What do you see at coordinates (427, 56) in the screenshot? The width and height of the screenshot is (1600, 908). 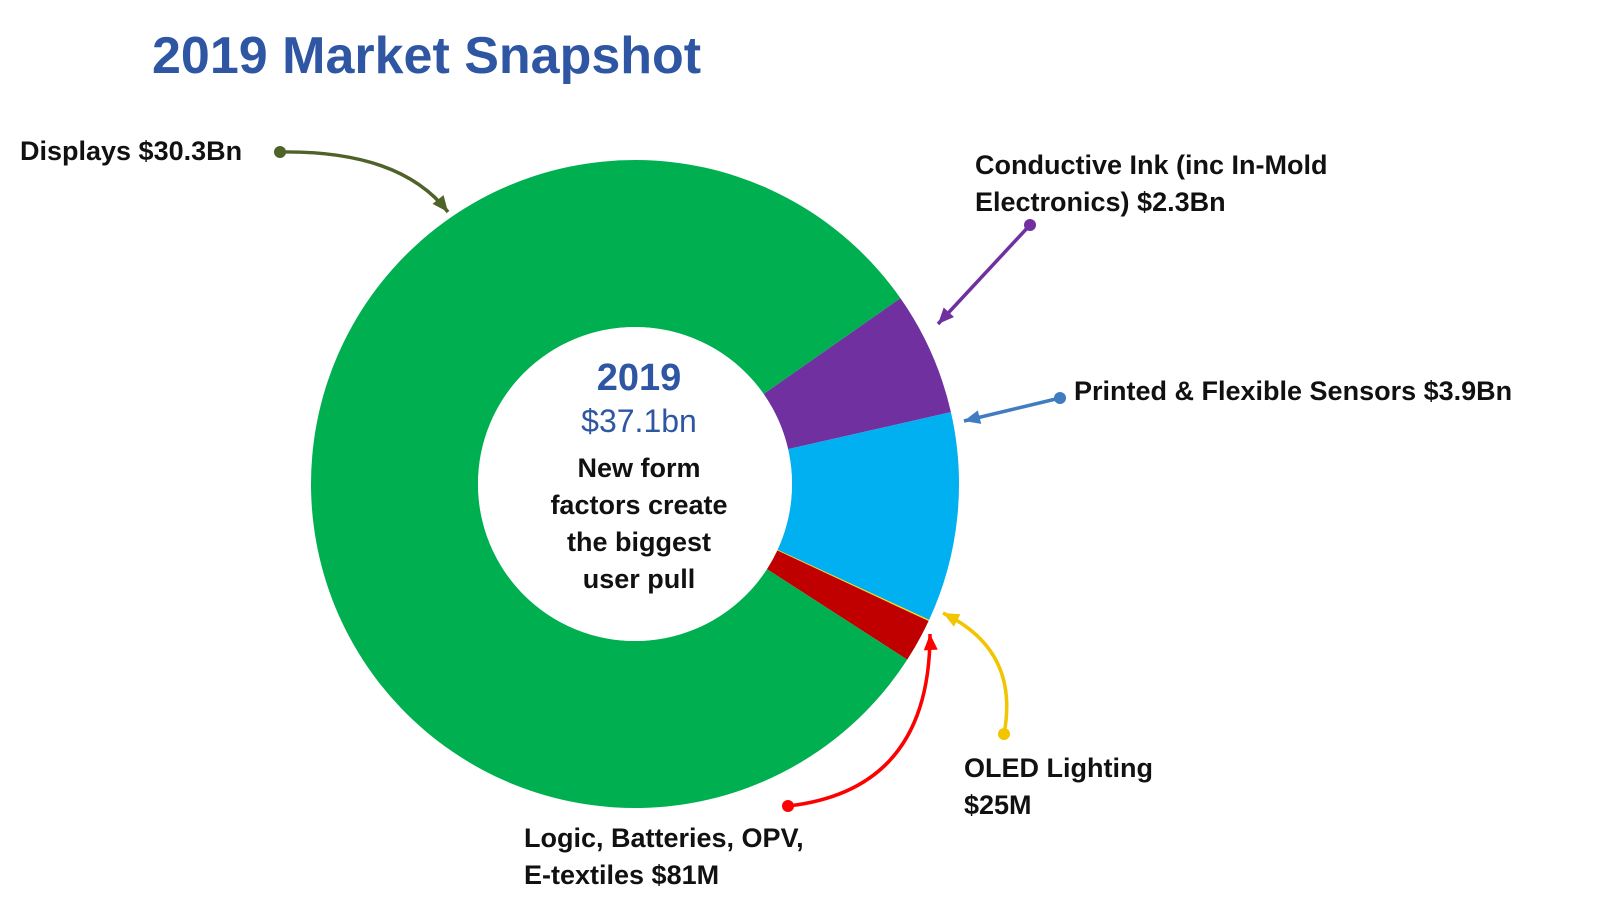 I see `chart-title: 2019 Market Snapshot` at bounding box center [427, 56].